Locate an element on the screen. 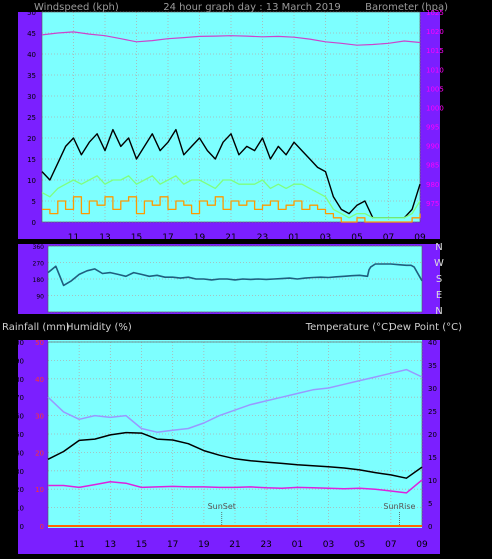  humidity-tick-label: 20 is located at coordinates (19, 490).